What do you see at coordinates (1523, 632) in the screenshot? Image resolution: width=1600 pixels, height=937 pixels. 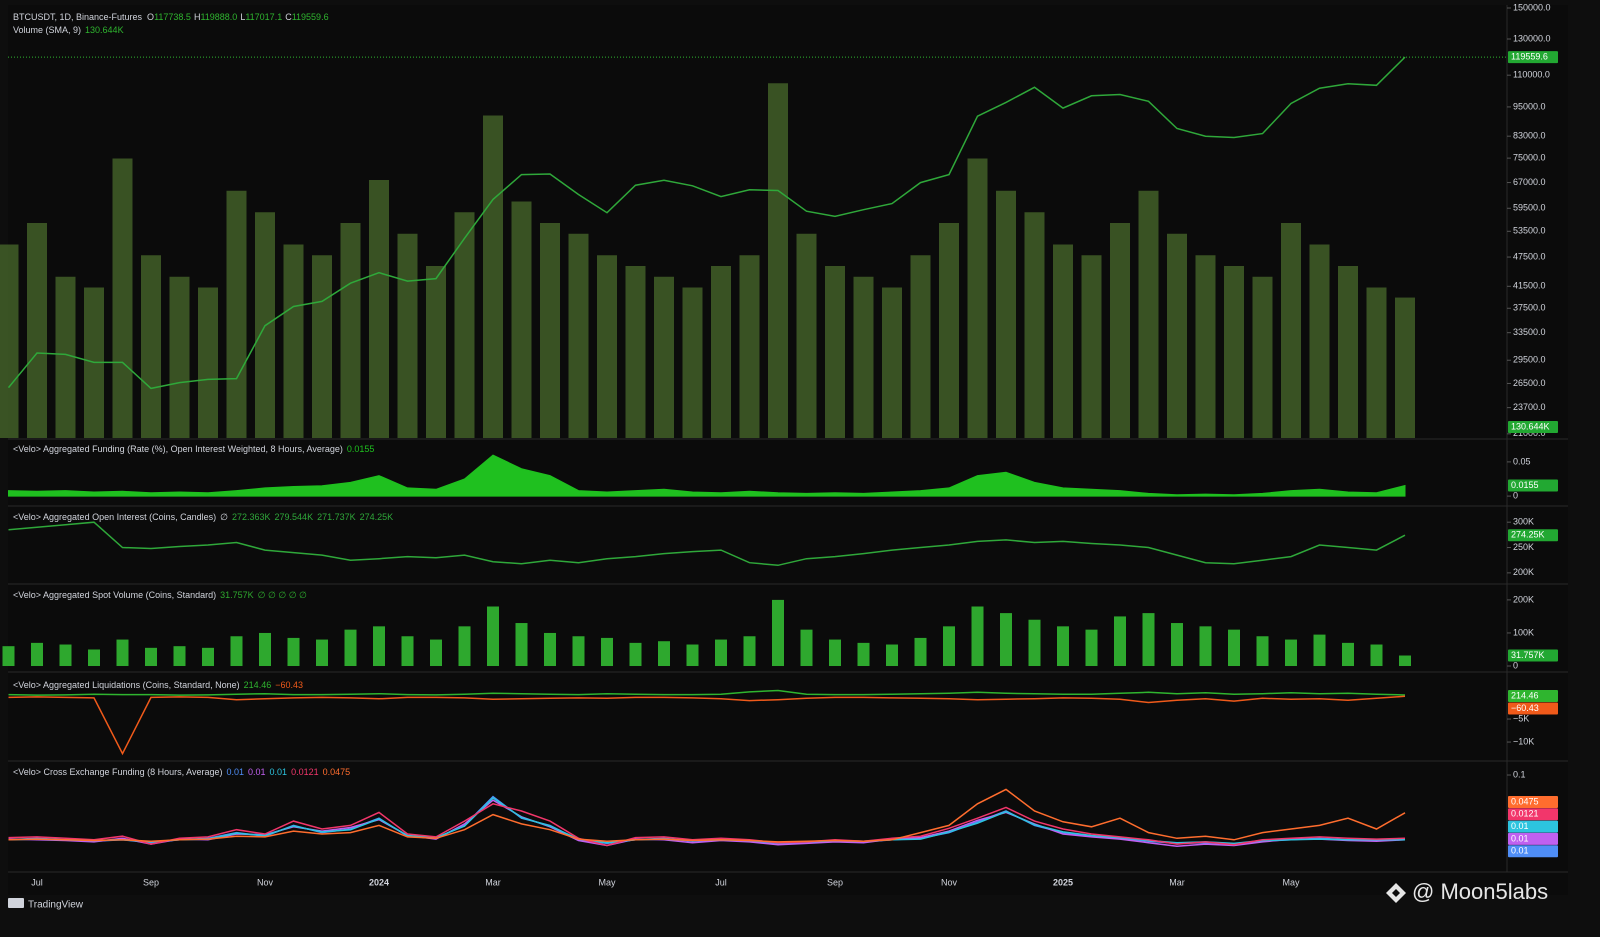 I see `y-tick-label: 100K` at bounding box center [1523, 632].